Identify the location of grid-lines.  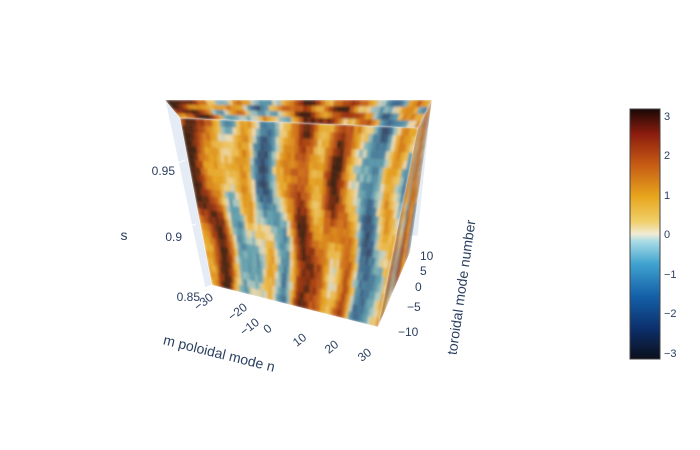
(276, 249).